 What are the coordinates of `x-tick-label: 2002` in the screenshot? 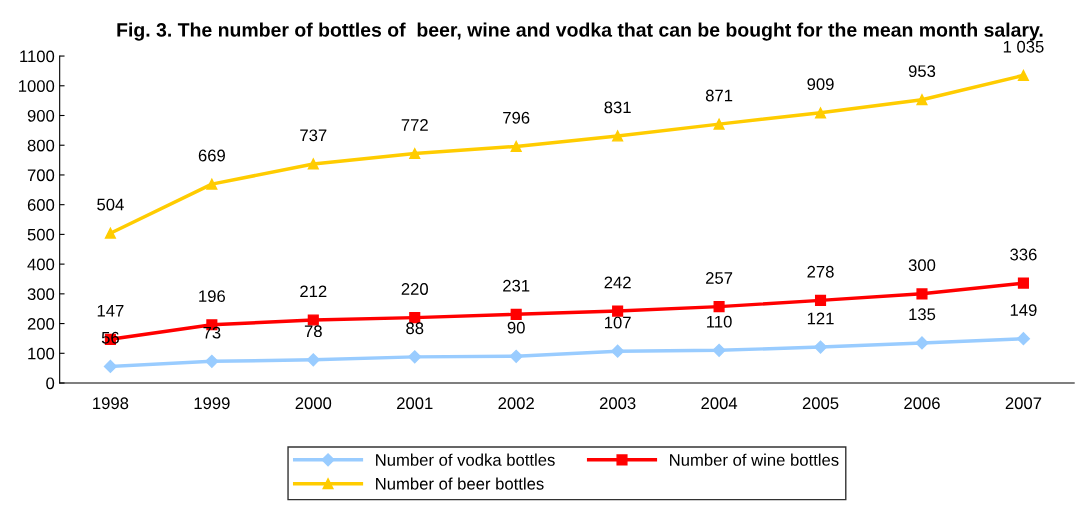 It's located at (516, 403).